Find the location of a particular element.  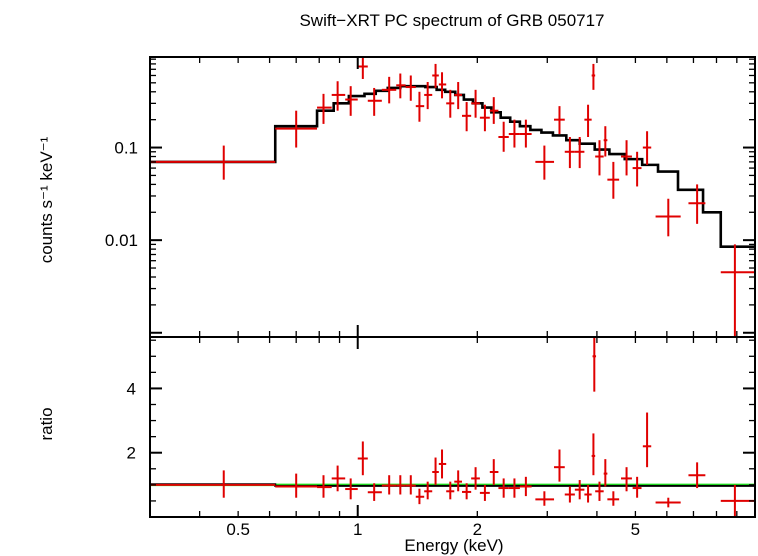

y-tick-label: 4 is located at coordinates (131, 388).